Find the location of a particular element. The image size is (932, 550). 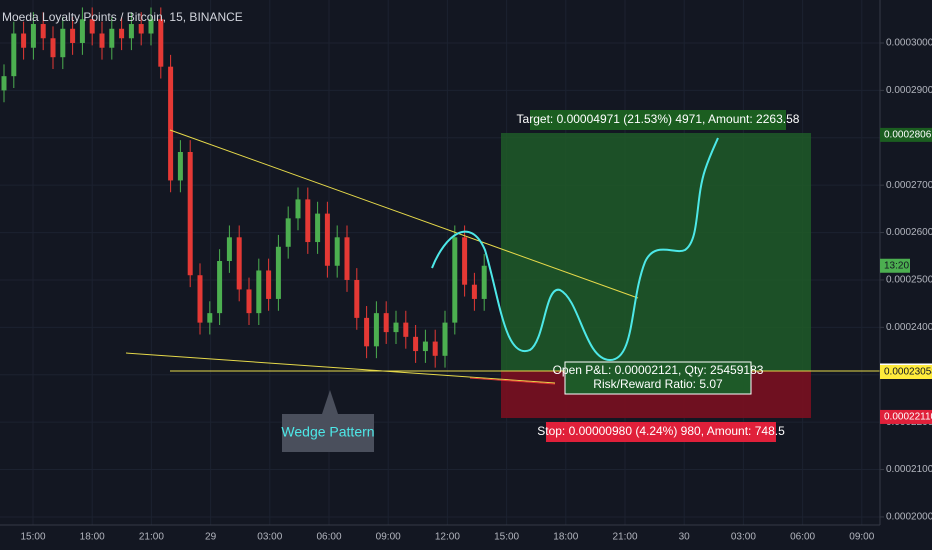

wedge-callout is located at coordinates (328, 421).